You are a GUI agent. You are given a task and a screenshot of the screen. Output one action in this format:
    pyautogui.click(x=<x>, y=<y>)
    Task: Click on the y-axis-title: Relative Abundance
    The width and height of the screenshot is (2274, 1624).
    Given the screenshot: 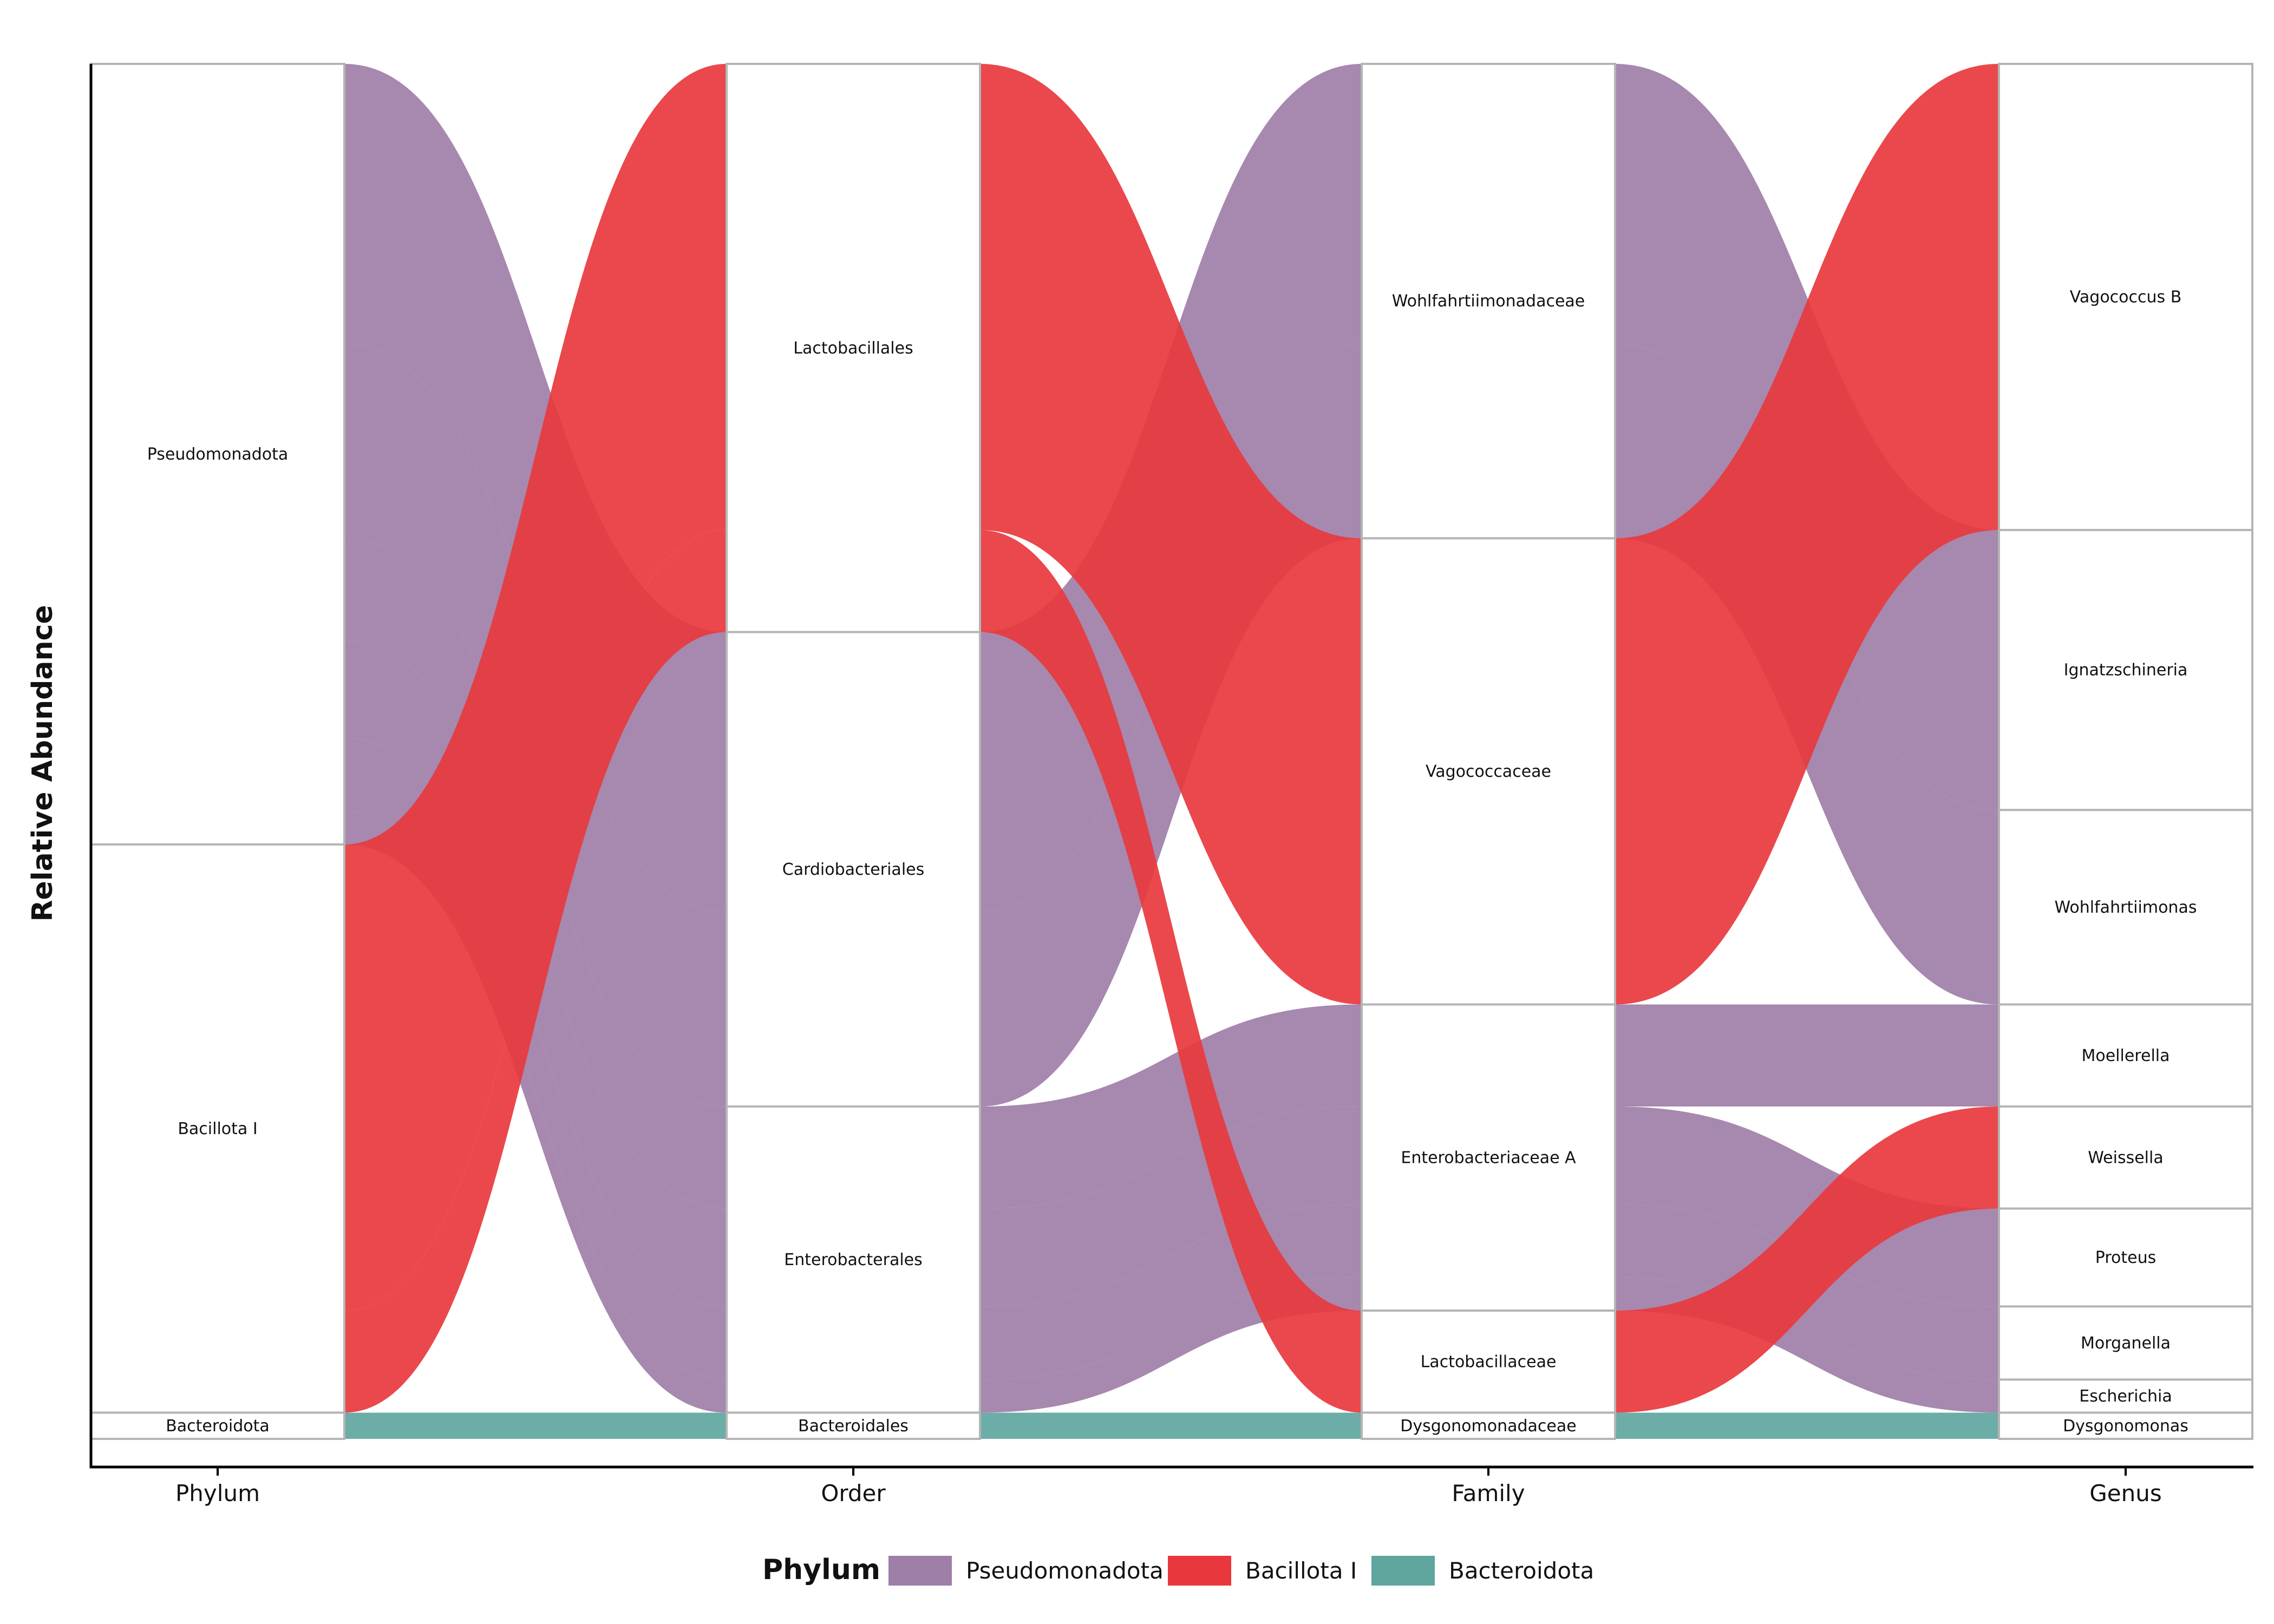 What is the action you would take?
    pyautogui.click(x=43, y=763)
    